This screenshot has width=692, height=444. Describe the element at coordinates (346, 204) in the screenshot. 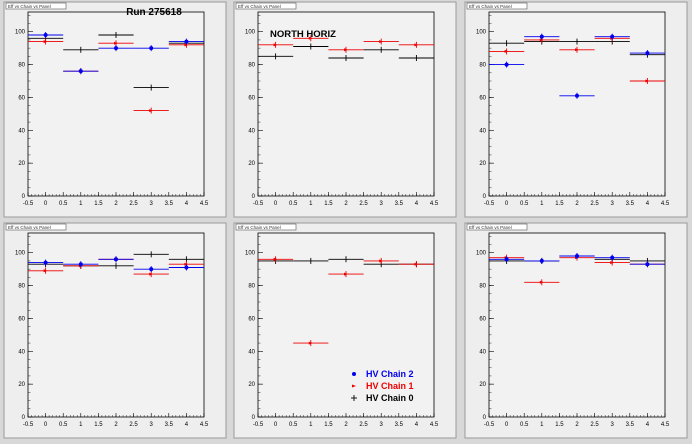

I see `x-tick-label: 2` at that location.